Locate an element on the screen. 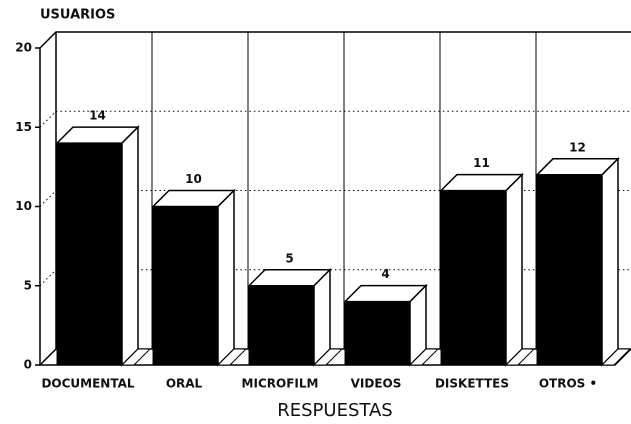  data-label: 4 is located at coordinates (385, 274).